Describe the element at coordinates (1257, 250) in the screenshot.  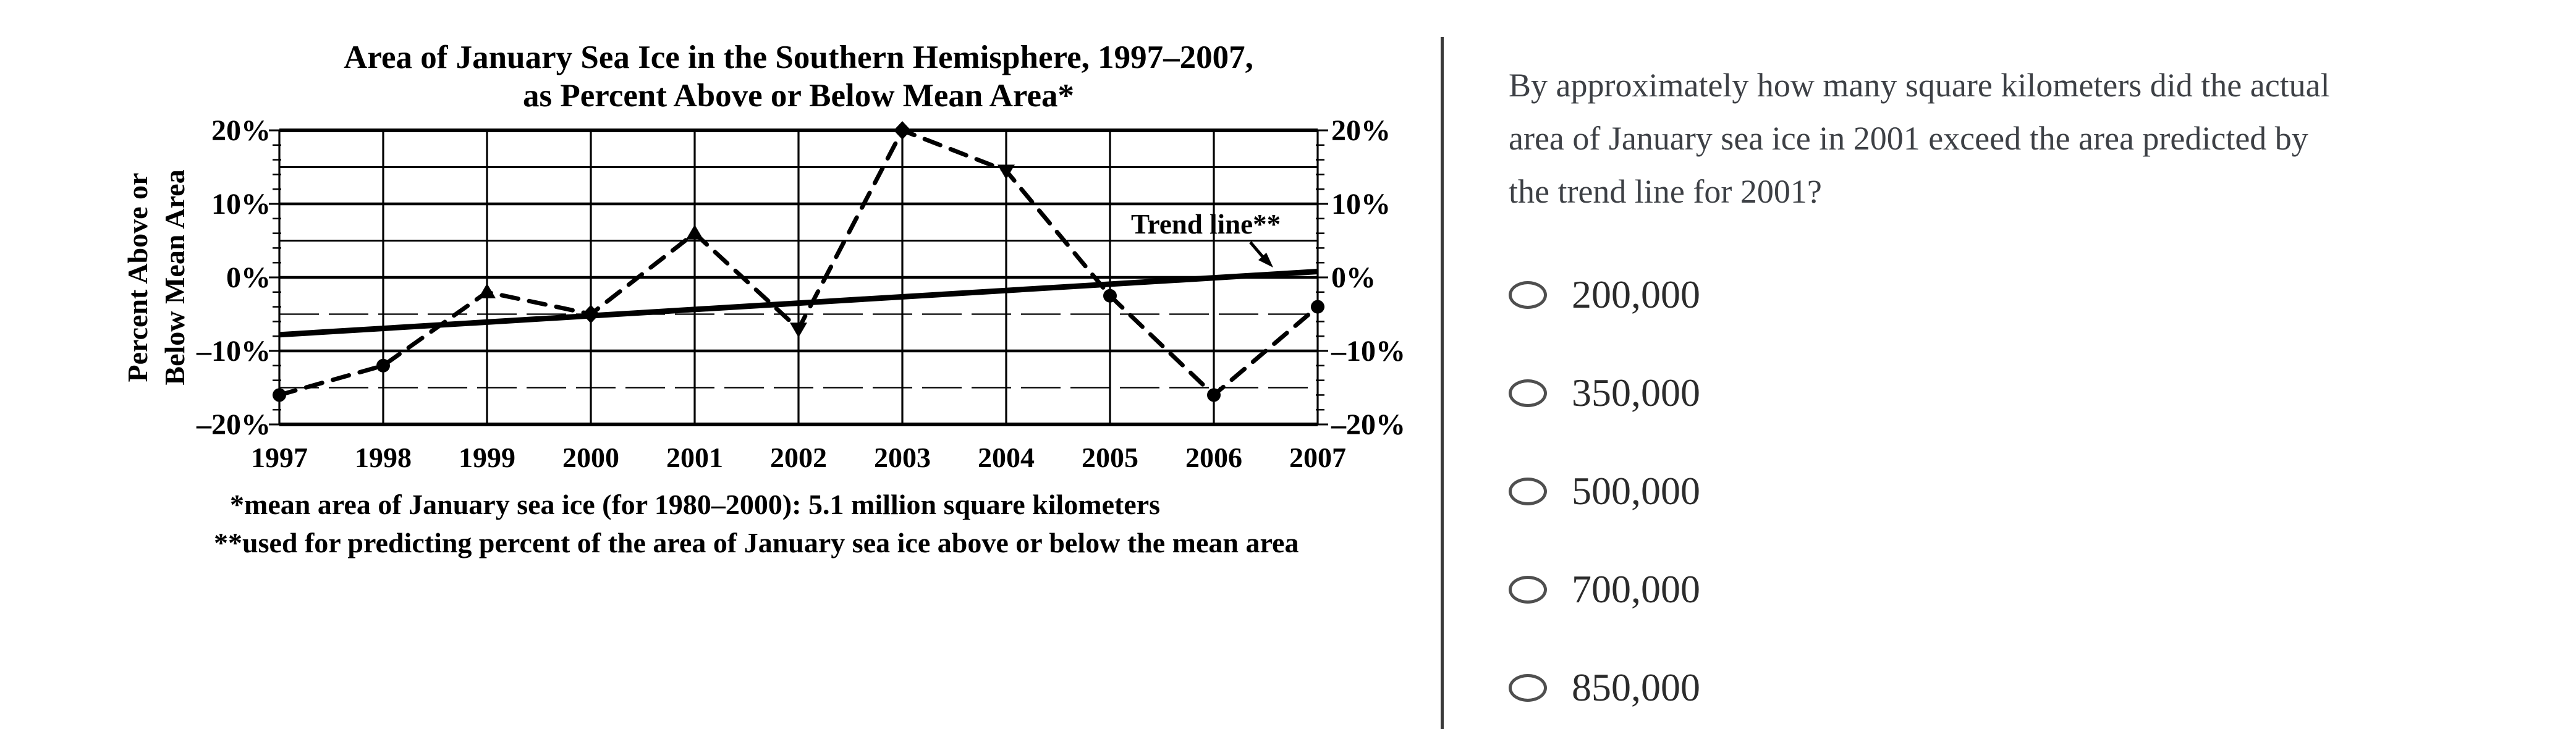
I see `trend-label-arrow-line` at that location.